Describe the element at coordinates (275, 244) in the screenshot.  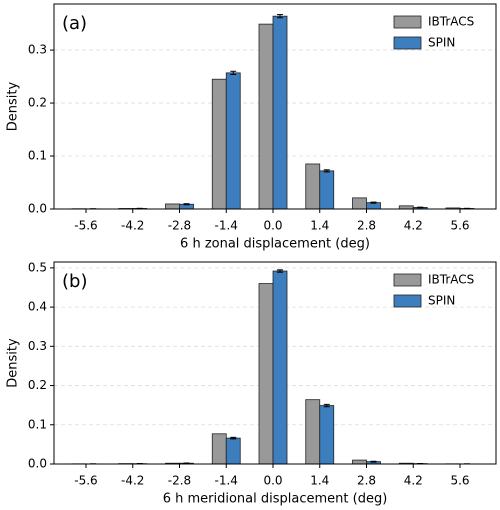
I see `x-axis-label: 6 h zonal displacement (deg)` at that location.